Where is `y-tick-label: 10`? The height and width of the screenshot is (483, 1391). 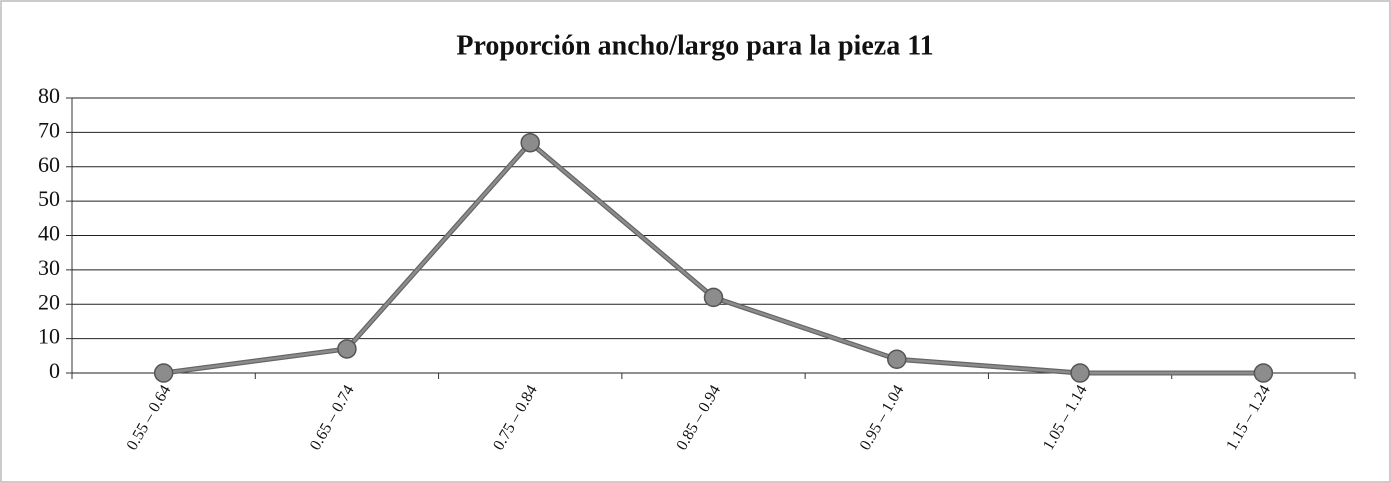 y-tick-label: 10 is located at coordinates (49, 336).